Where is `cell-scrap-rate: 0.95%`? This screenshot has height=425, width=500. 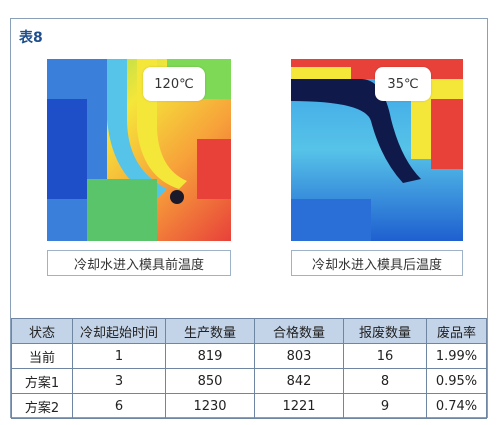 cell-scrap-rate: 0.95% is located at coordinates (456, 381).